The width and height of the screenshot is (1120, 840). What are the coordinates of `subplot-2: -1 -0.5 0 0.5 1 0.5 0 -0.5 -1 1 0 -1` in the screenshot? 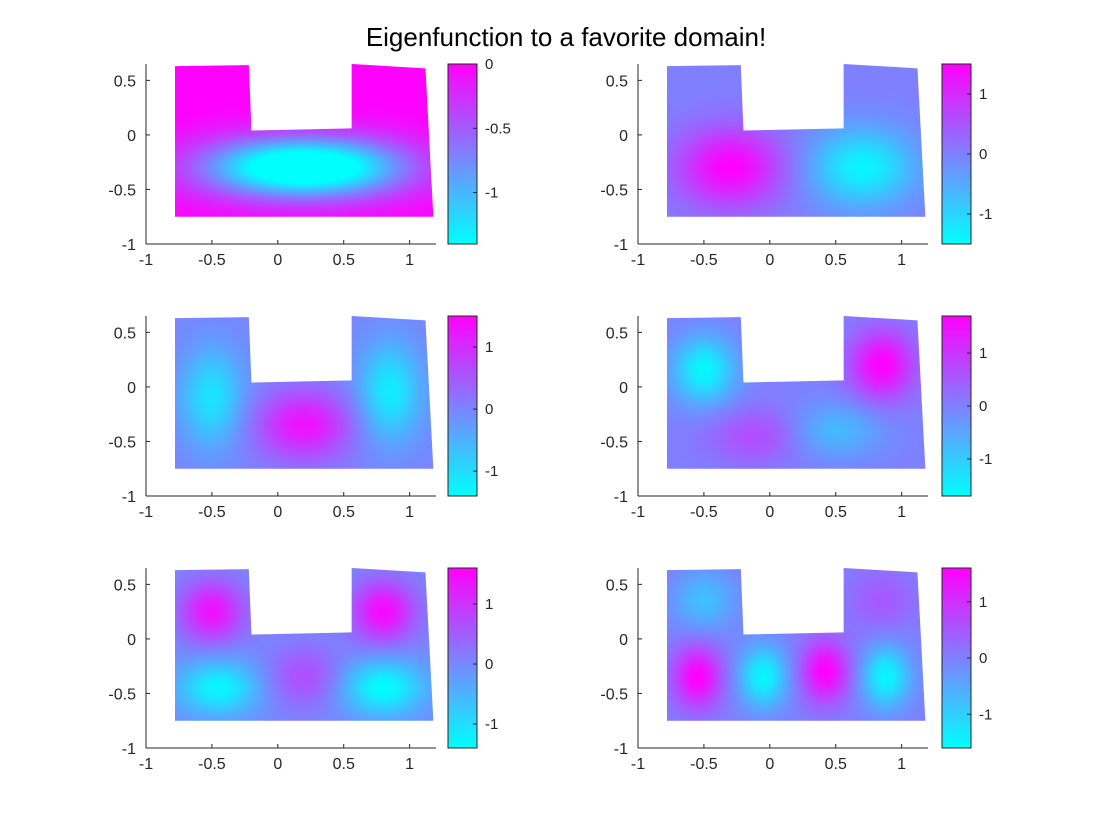 It's located at (796, 166).